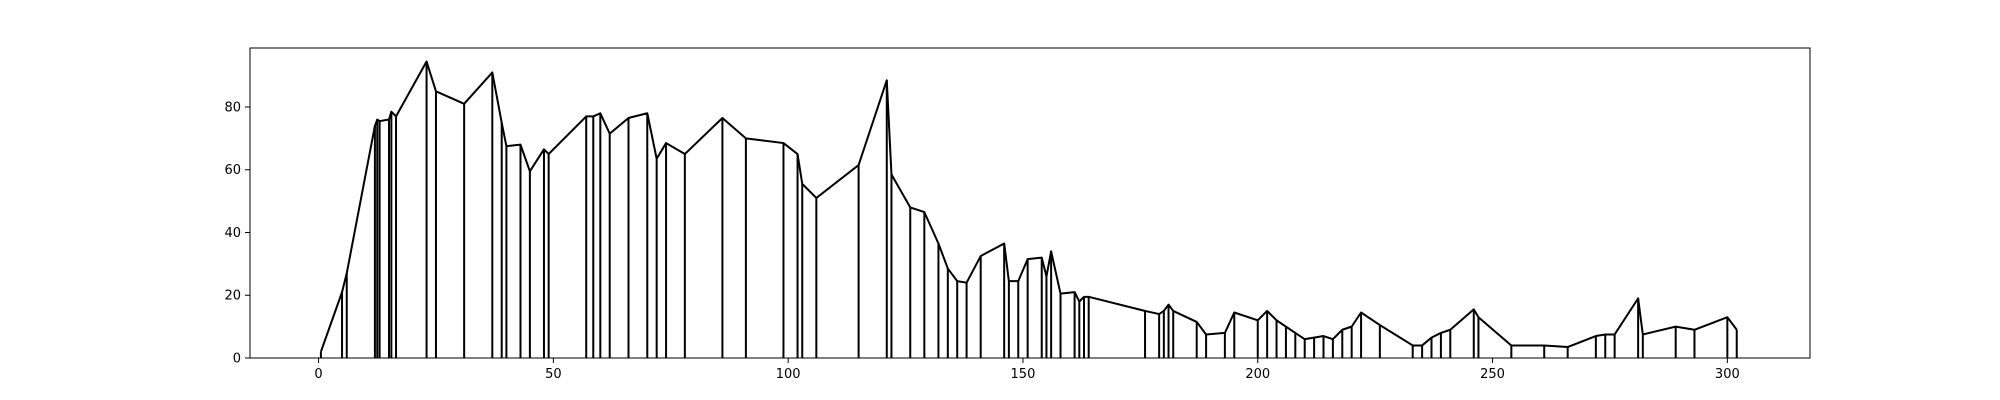 The width and height of the screenshot is (2000, 400). Describe the element at coordinates (1257, 374) in the screenshot. I see `x-tick-label: 200` at that location.